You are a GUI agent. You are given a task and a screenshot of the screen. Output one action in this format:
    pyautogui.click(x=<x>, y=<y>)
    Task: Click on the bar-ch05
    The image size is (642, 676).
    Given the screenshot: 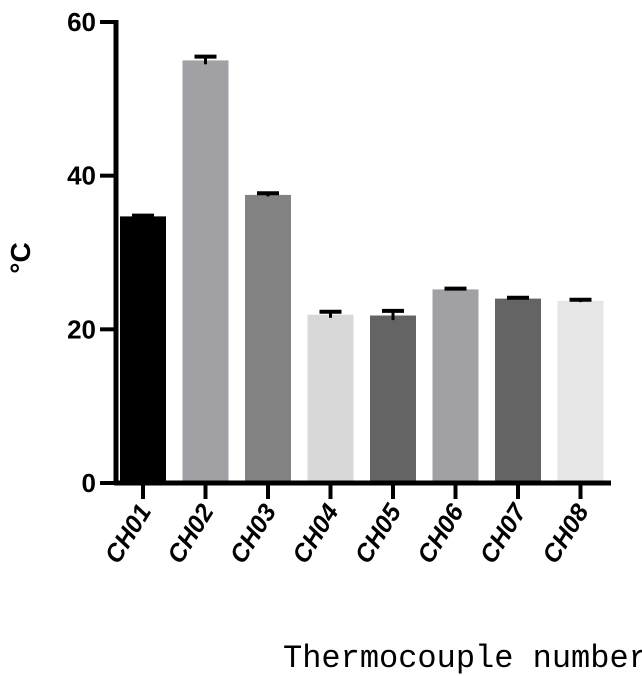 What is the action you would take?
    pyautogui.click(x=393, y=399)
    